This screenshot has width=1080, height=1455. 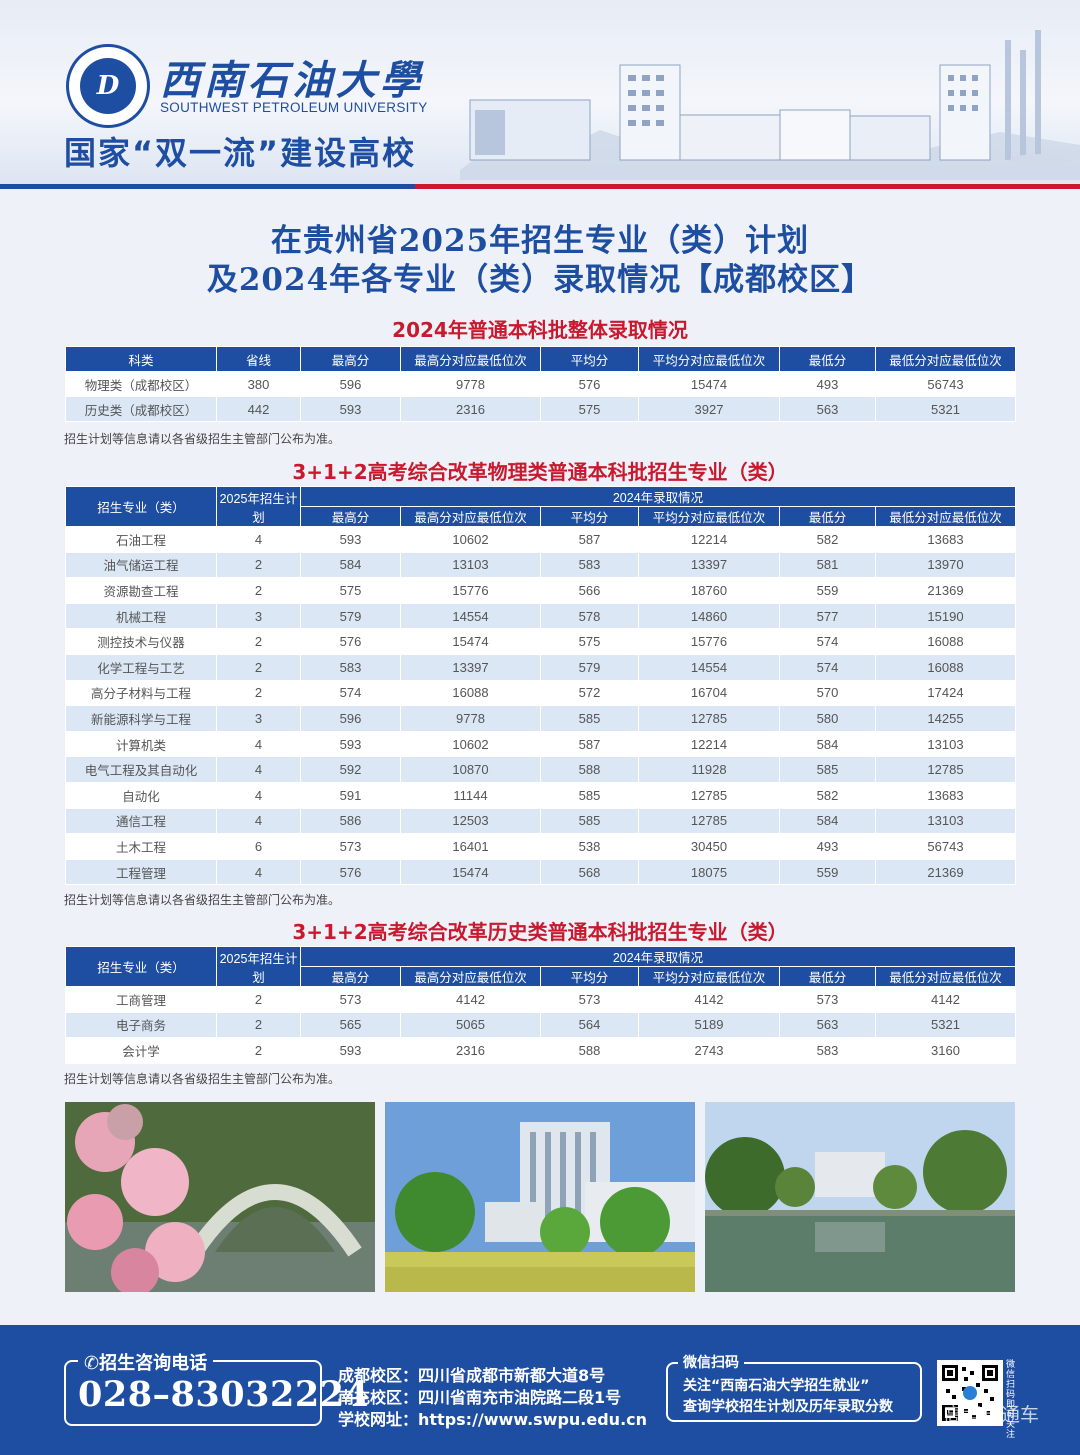 I want to click on value-cell: 442, so click(x=258, y=409).